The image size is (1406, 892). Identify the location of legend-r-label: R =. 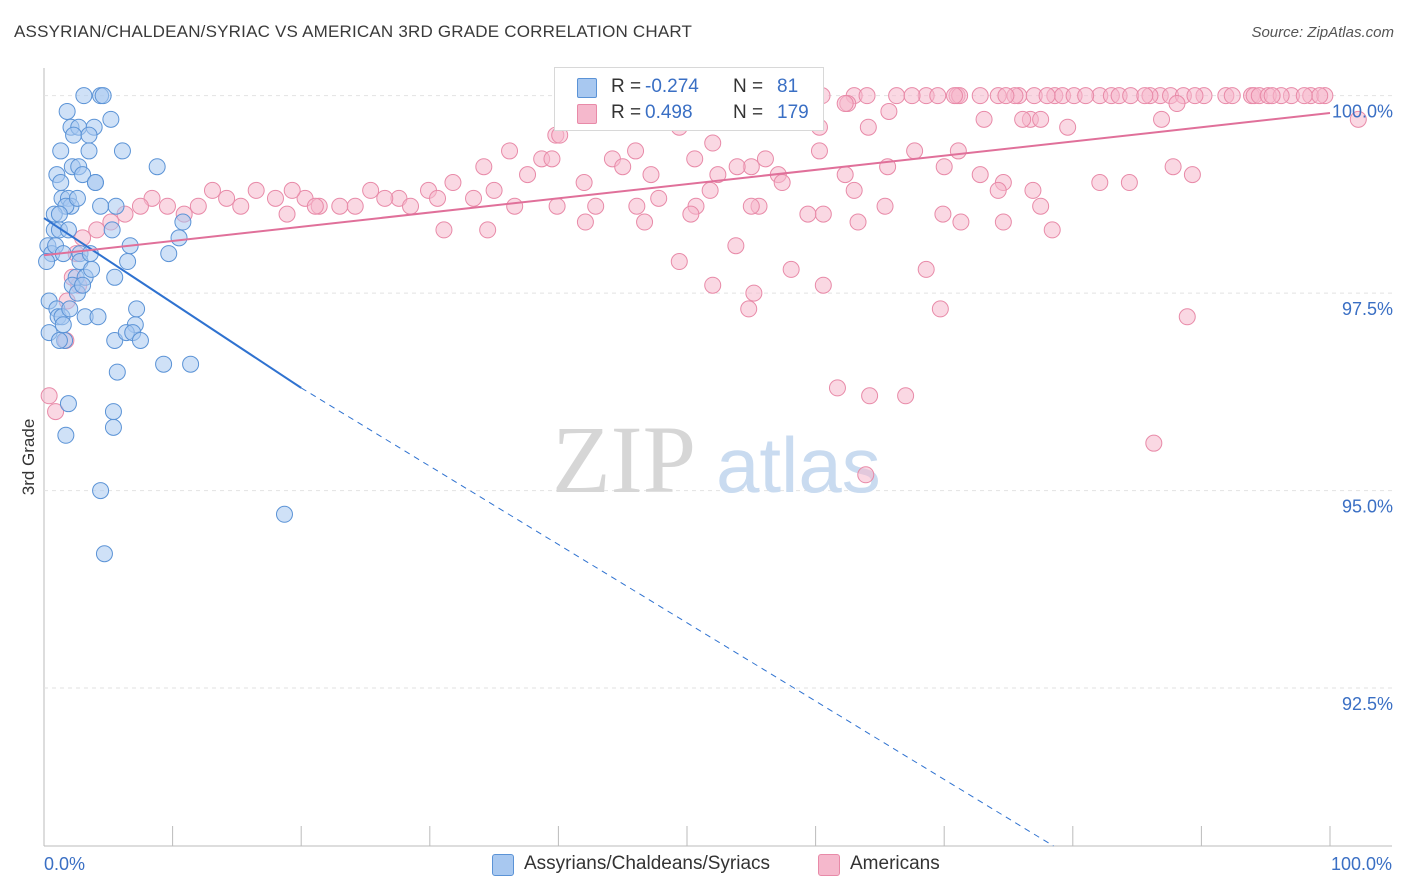
(626, 112).